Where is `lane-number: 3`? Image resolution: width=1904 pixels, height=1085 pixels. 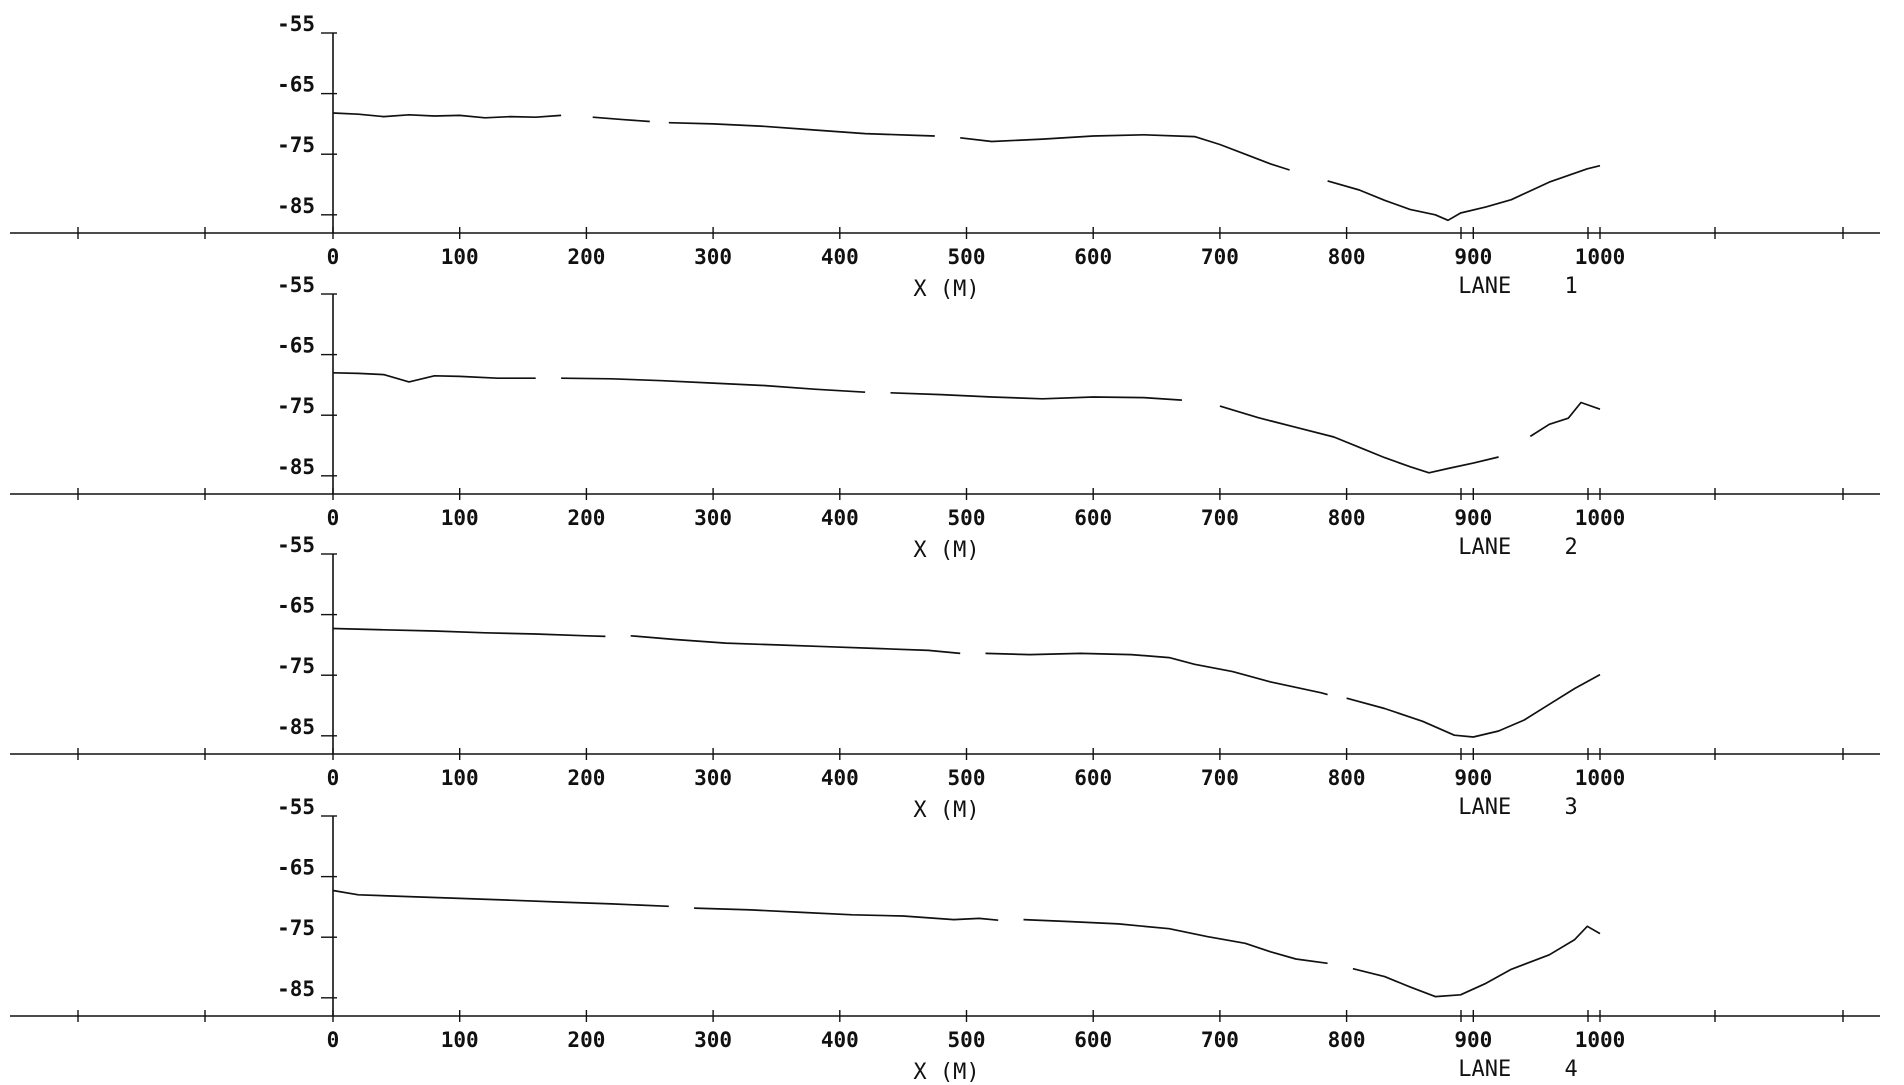 lane-number: 3 is located at coordinates (1571, 807).